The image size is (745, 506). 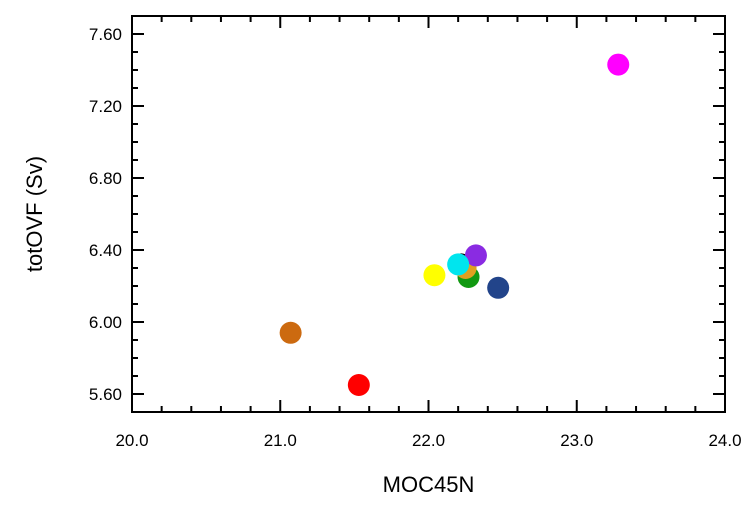 I want to click on y-tick-label: 6.00, so click(x=105, y=322).